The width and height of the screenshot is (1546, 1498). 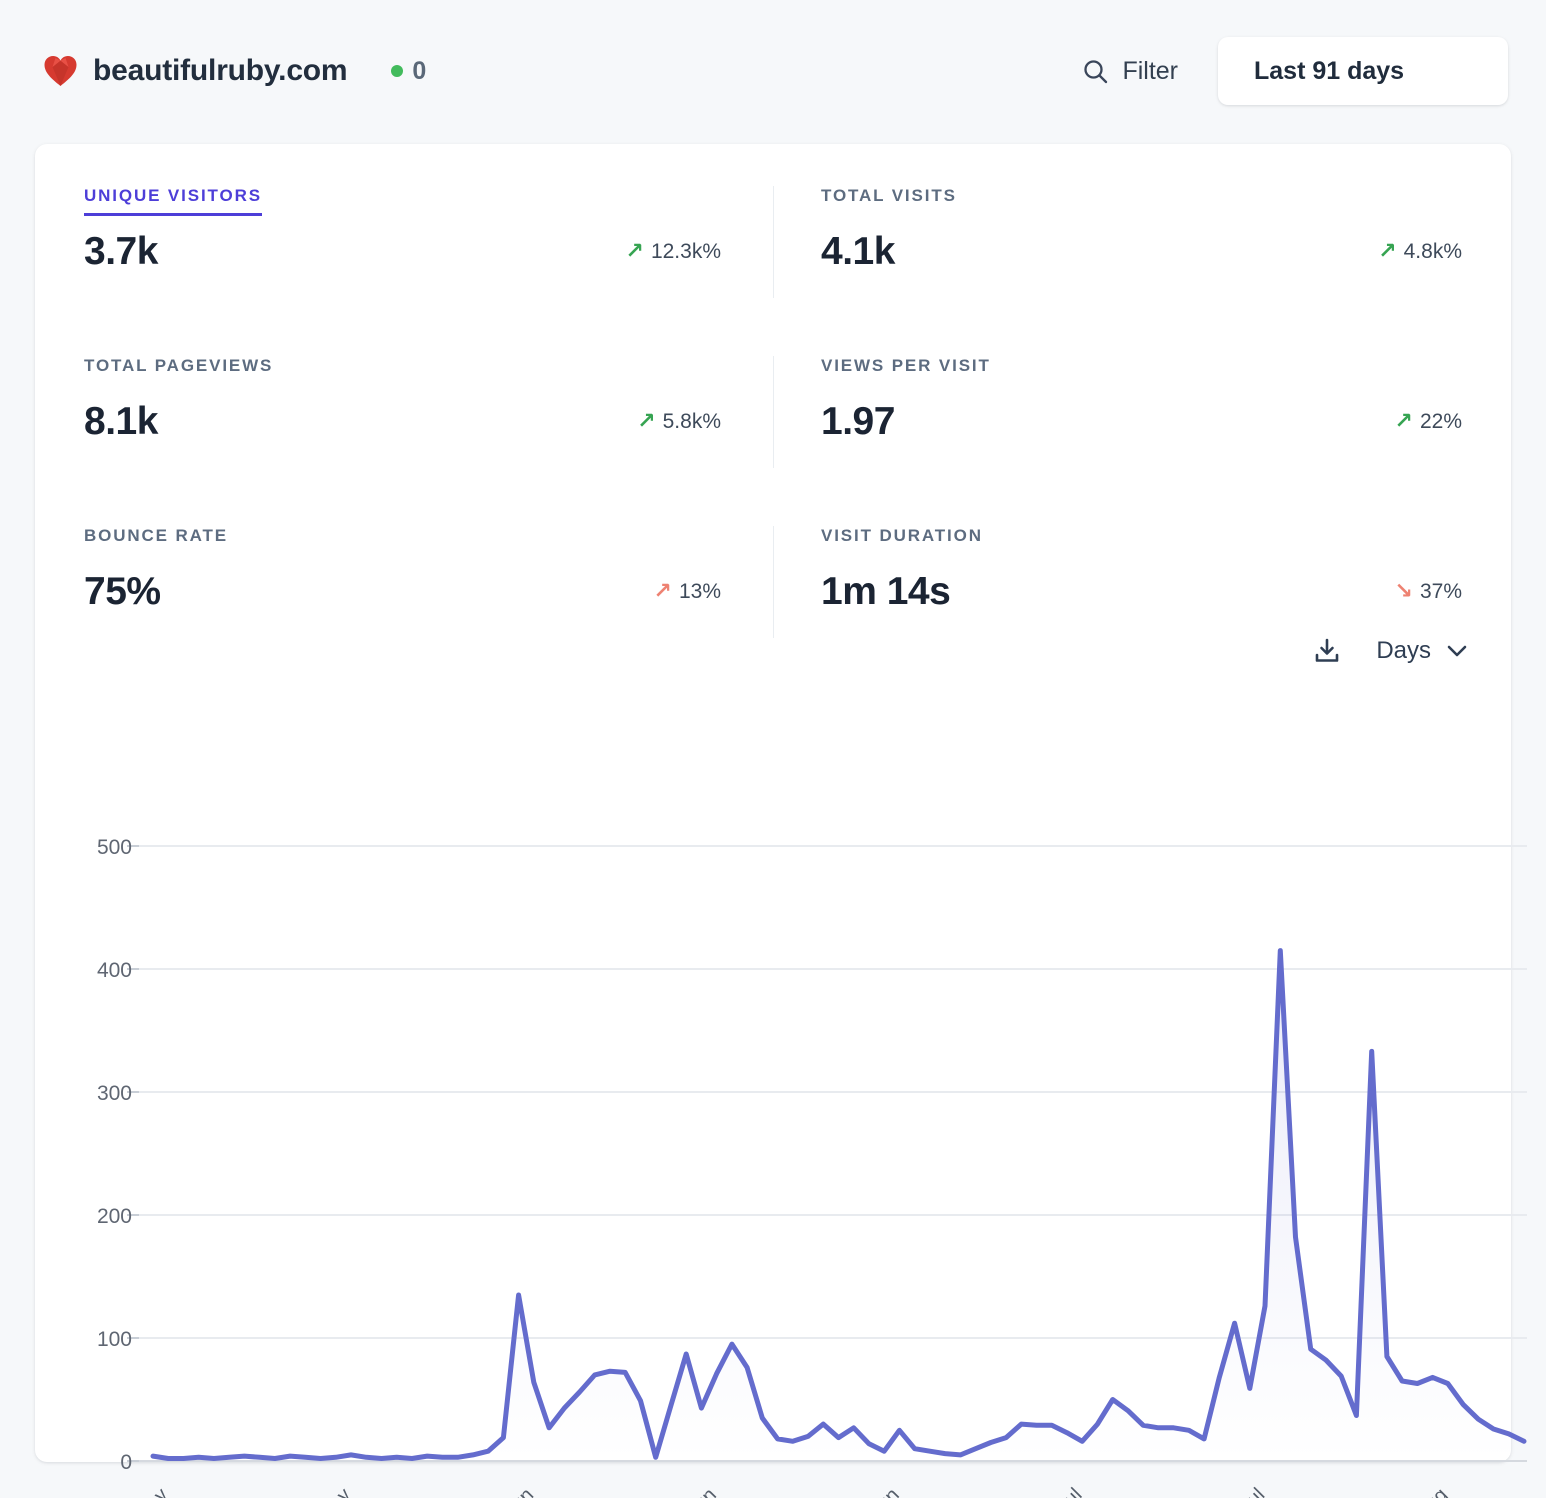 I want to click on x-axis-label: 24 May, so click(x=324, y=1491).